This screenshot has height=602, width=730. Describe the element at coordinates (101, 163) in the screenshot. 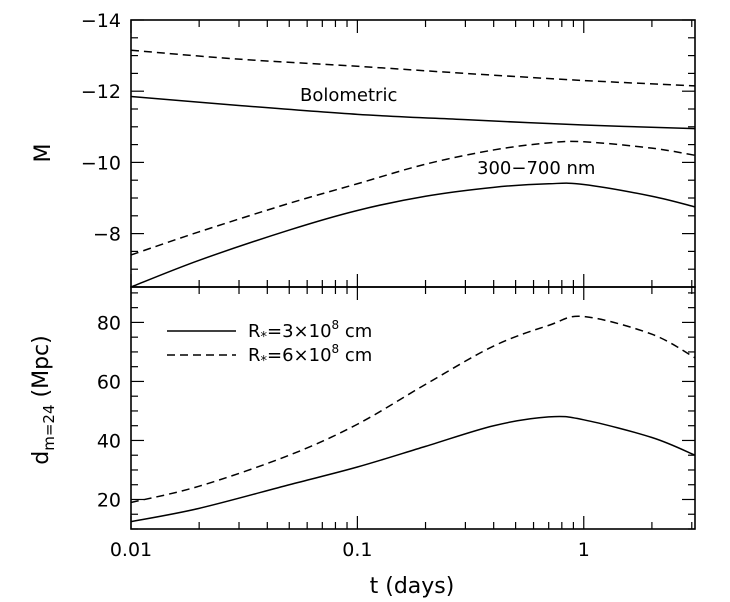

I see `top-y-tick-label: −10` at that location.